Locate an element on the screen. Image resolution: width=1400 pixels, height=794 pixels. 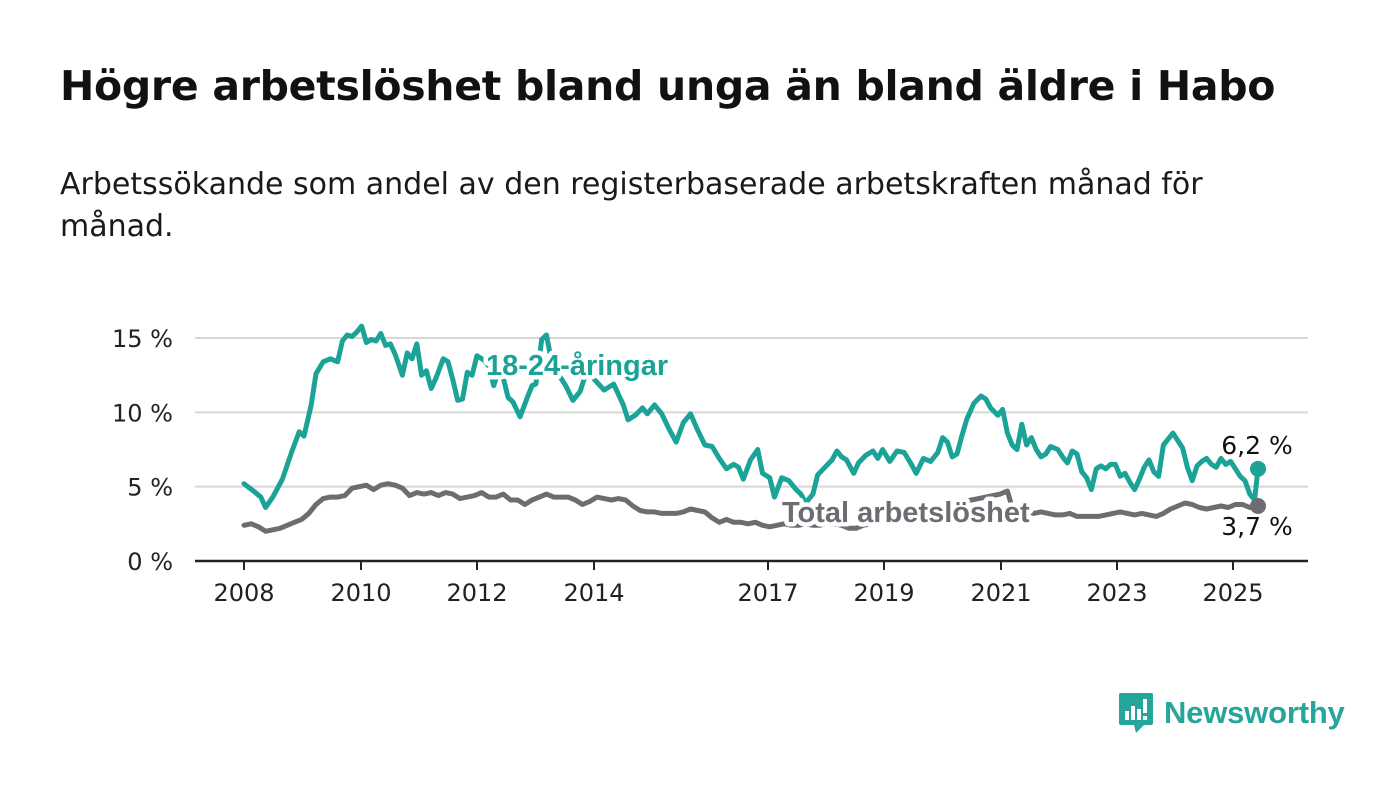
value-label-total: 3,7 % is located at coordinates (1256, 526).